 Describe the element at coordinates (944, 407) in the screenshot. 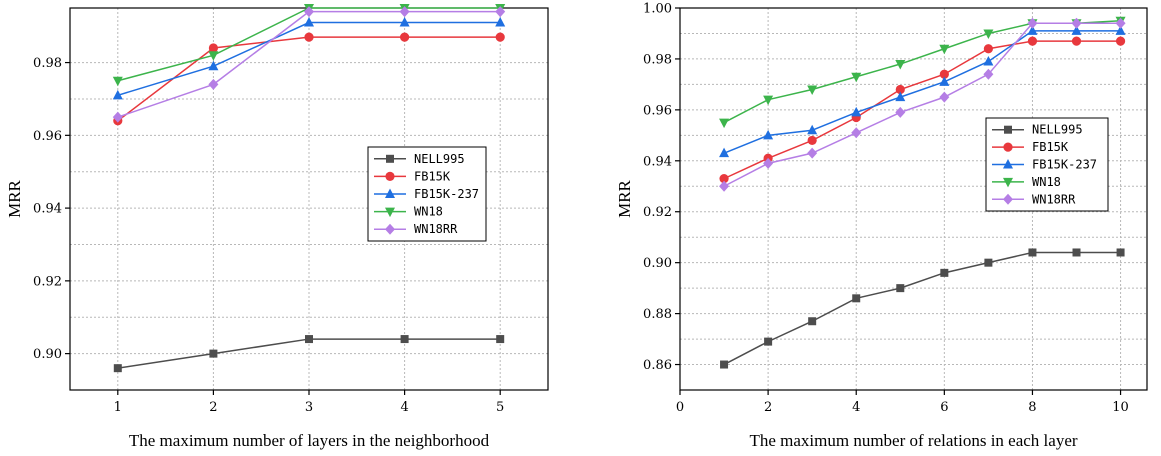

I see `x-tick-label: 6` at that location.